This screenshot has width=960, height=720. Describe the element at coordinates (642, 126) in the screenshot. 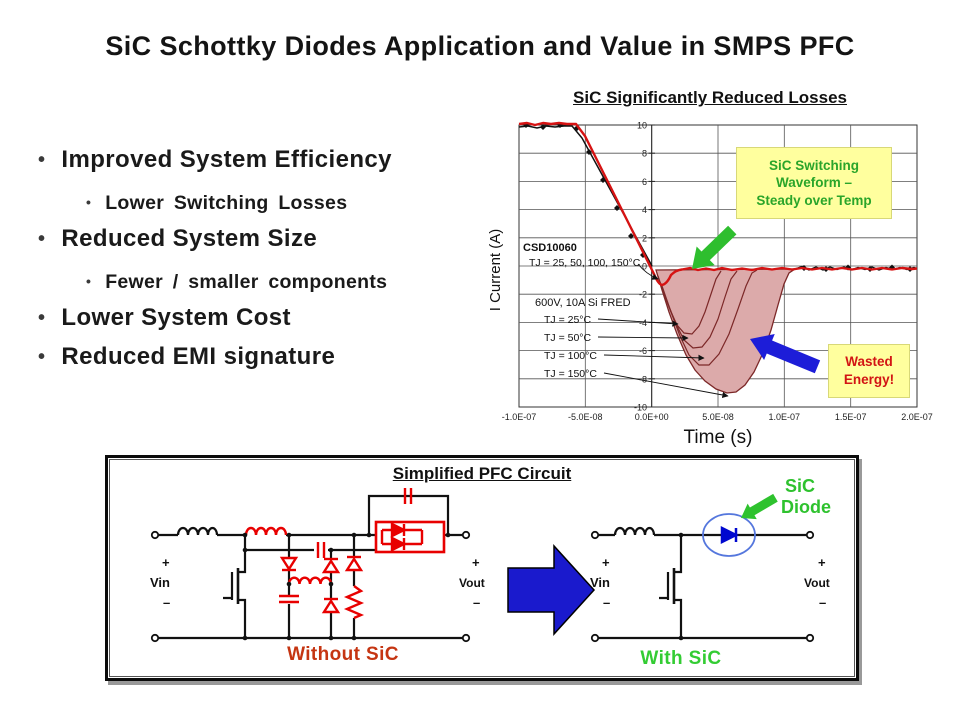

I see `y-tick: 10` at that location.